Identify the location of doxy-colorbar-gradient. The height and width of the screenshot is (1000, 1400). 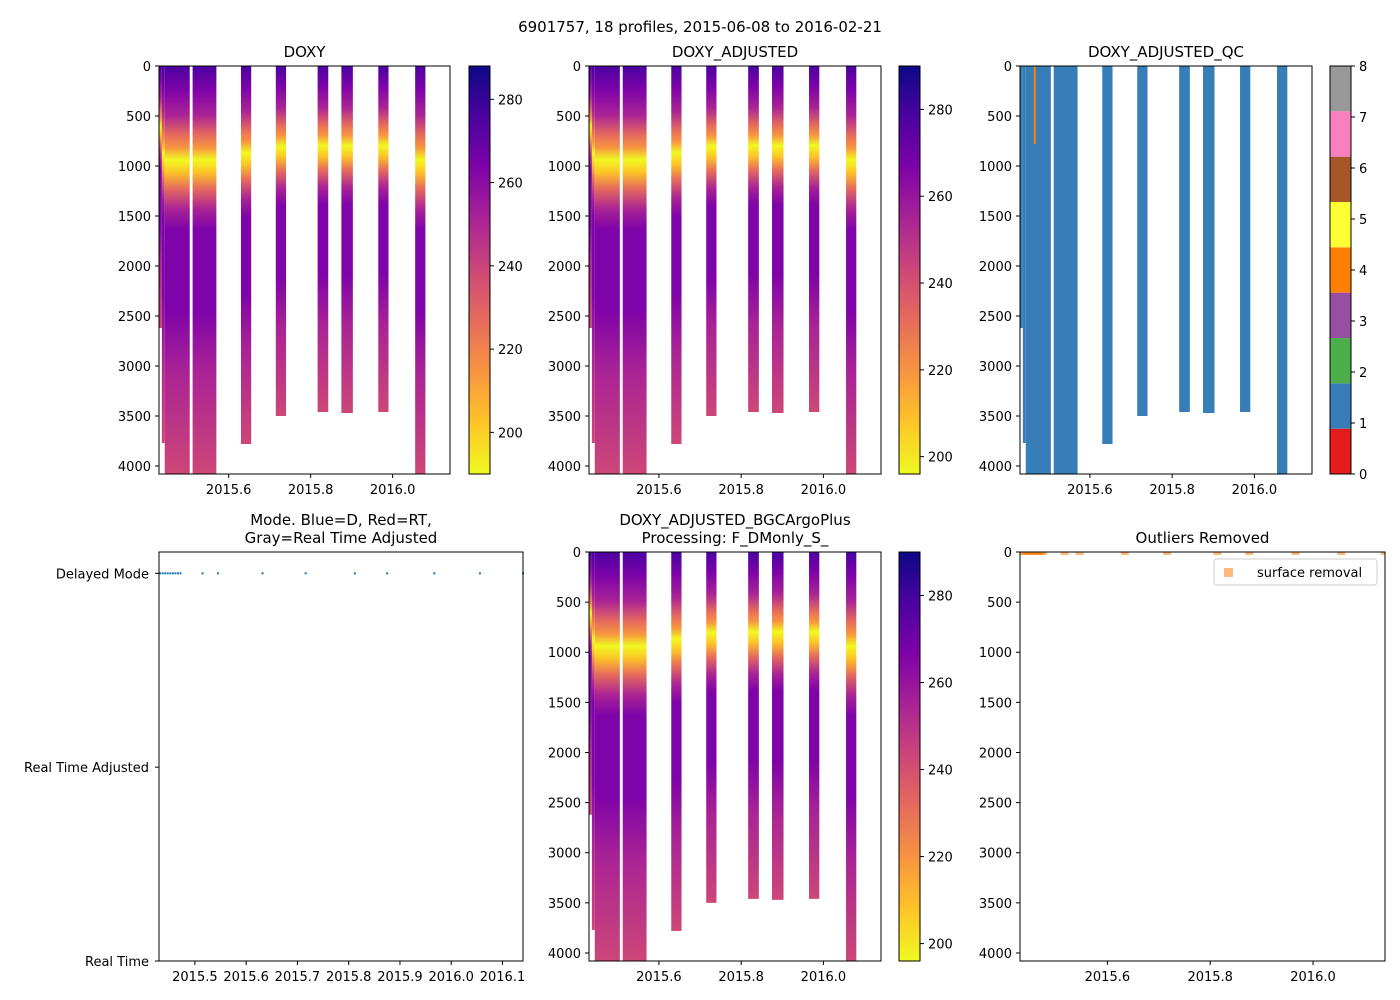
(479, 270).